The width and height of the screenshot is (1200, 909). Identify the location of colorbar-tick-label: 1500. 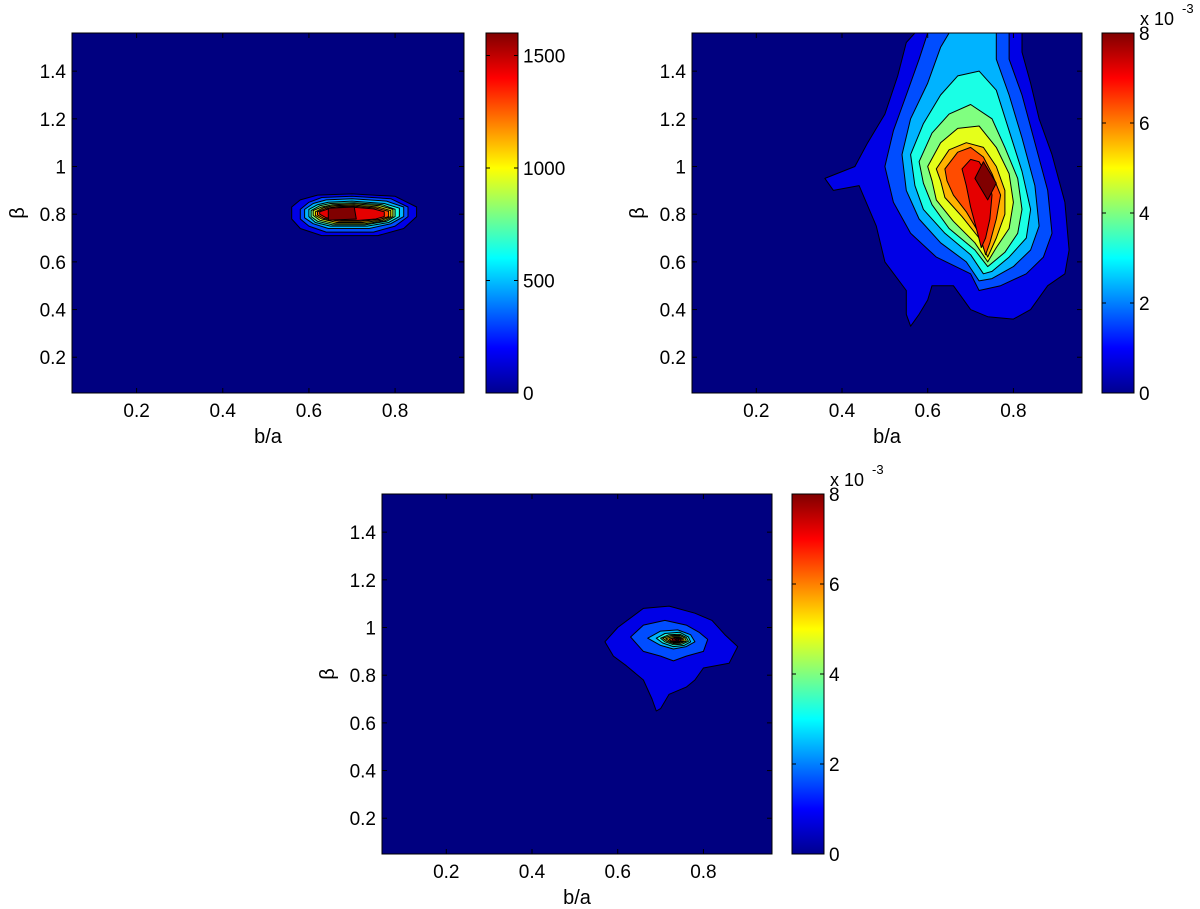
(544, 57).